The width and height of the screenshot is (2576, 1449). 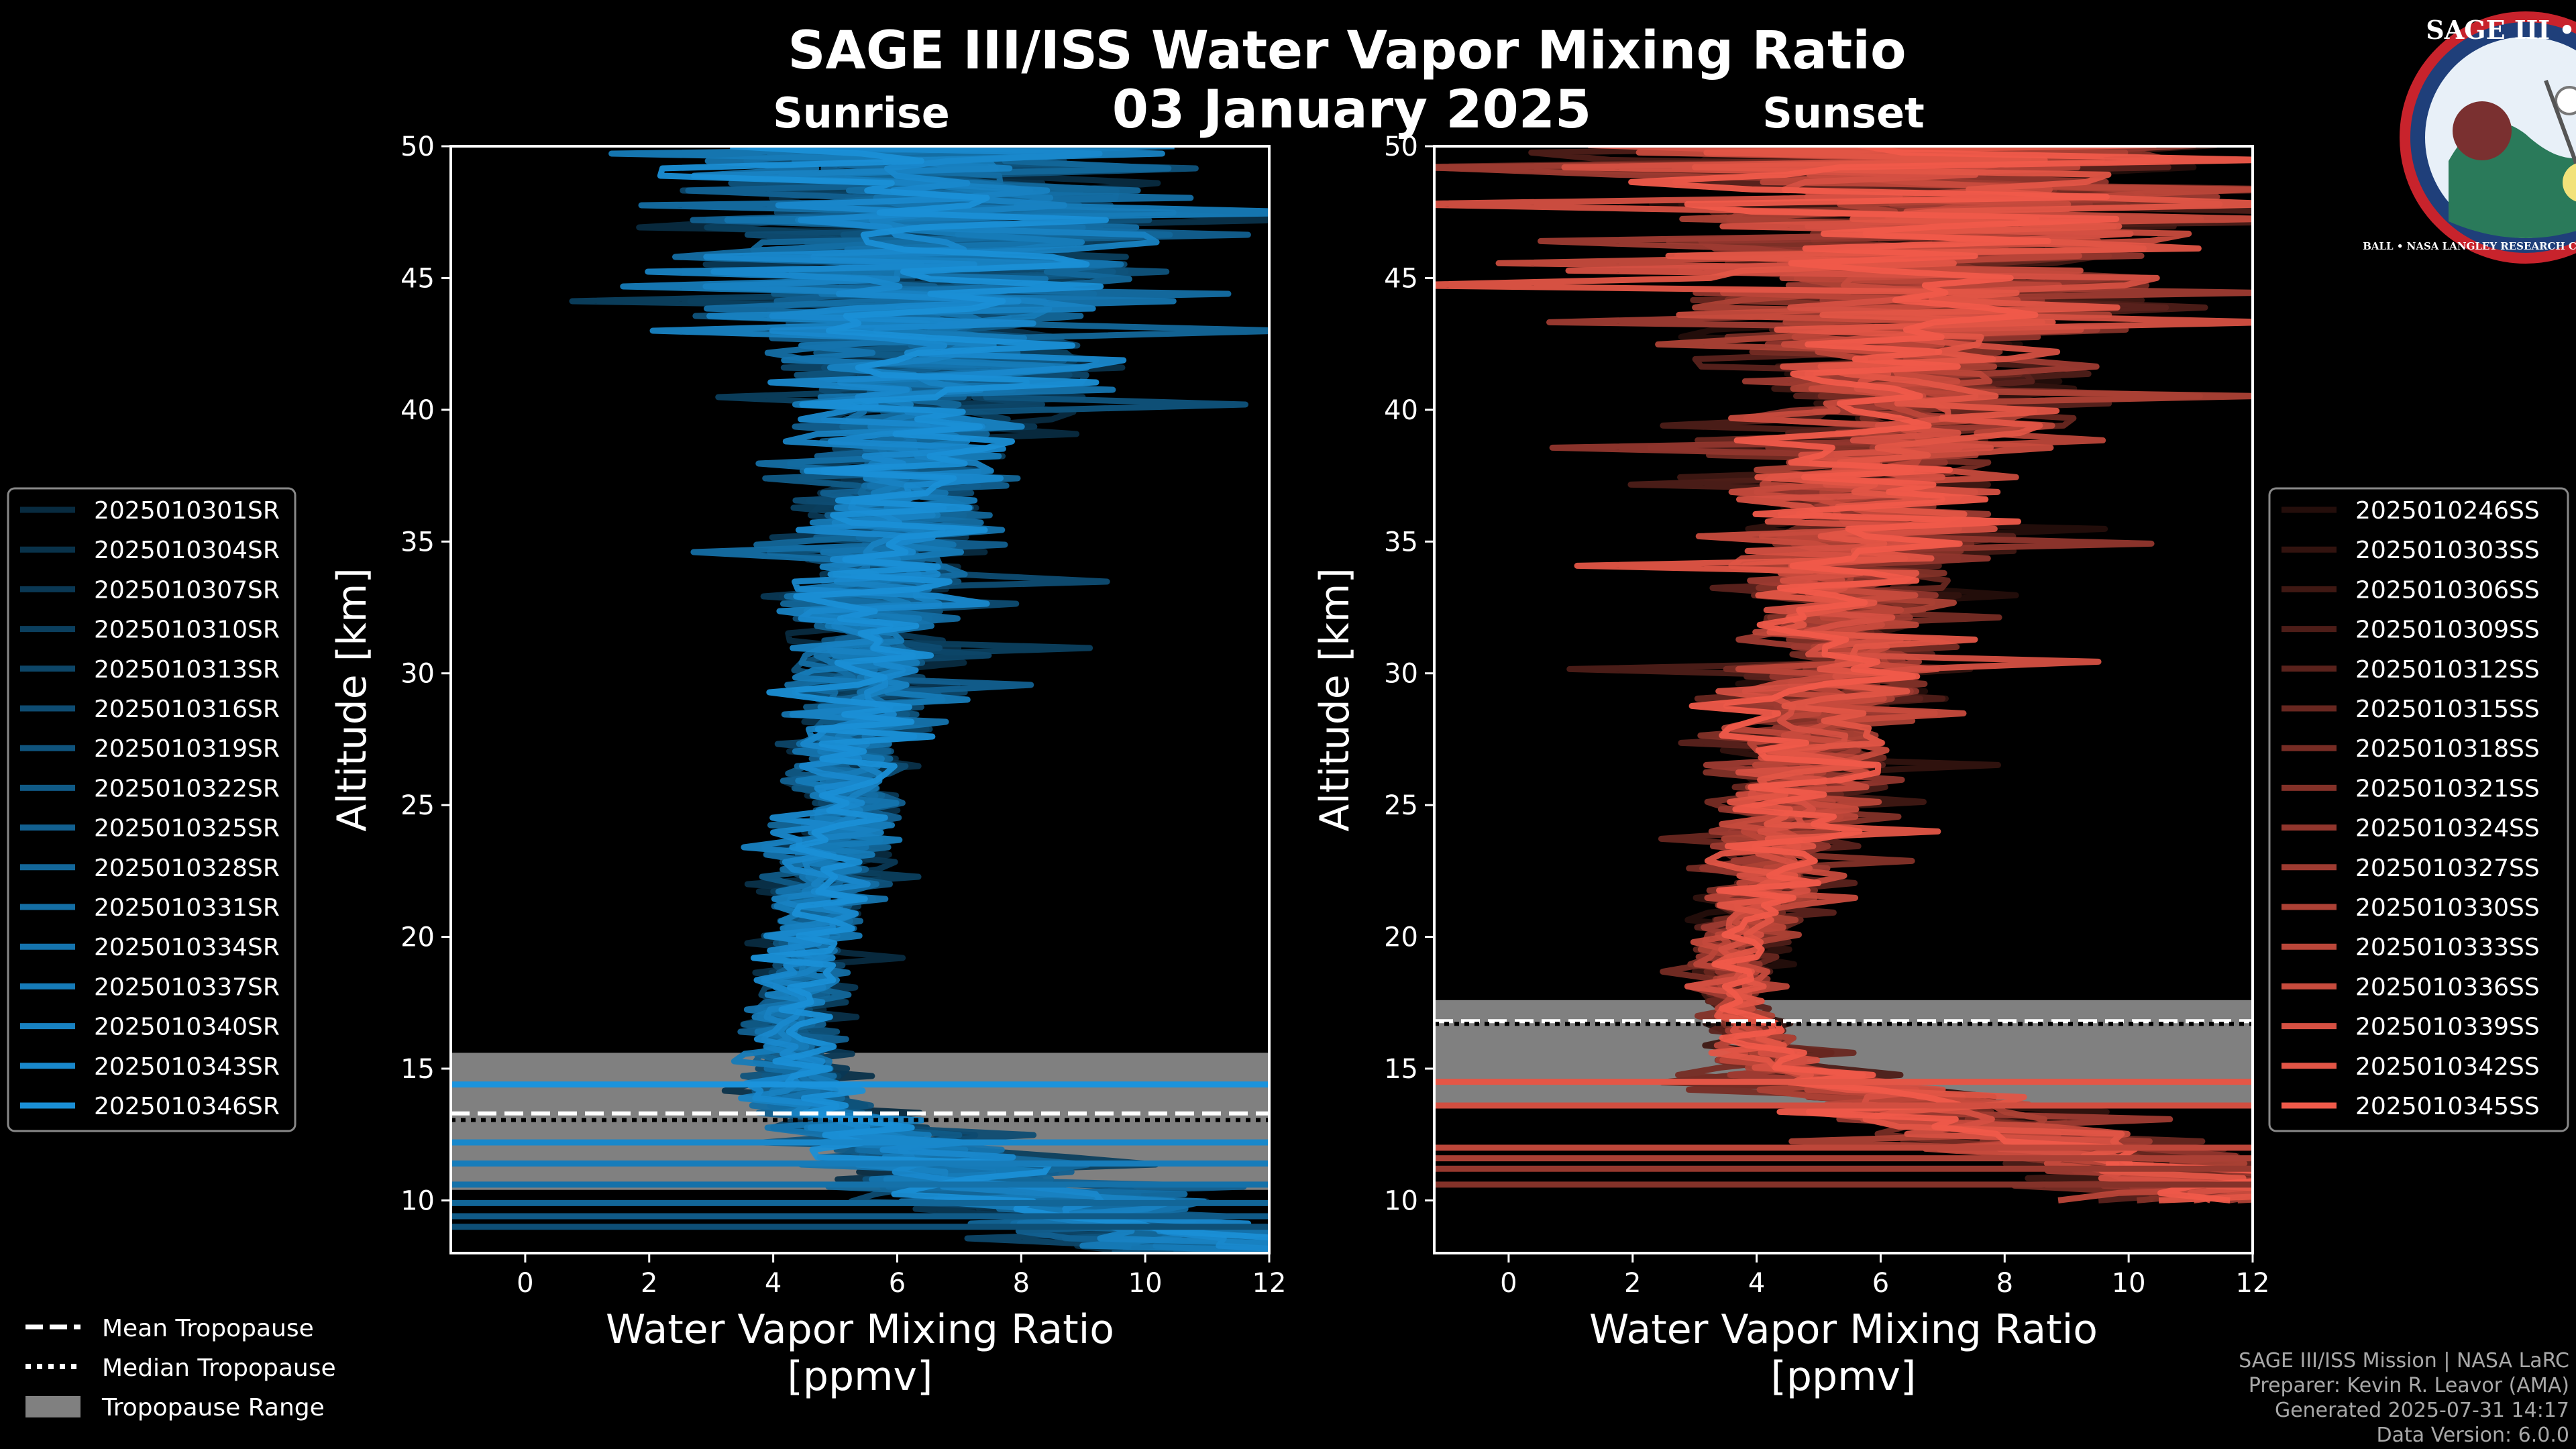 I want to click on sunset-y-tick-label: 45, so click(x=1401, y=278).